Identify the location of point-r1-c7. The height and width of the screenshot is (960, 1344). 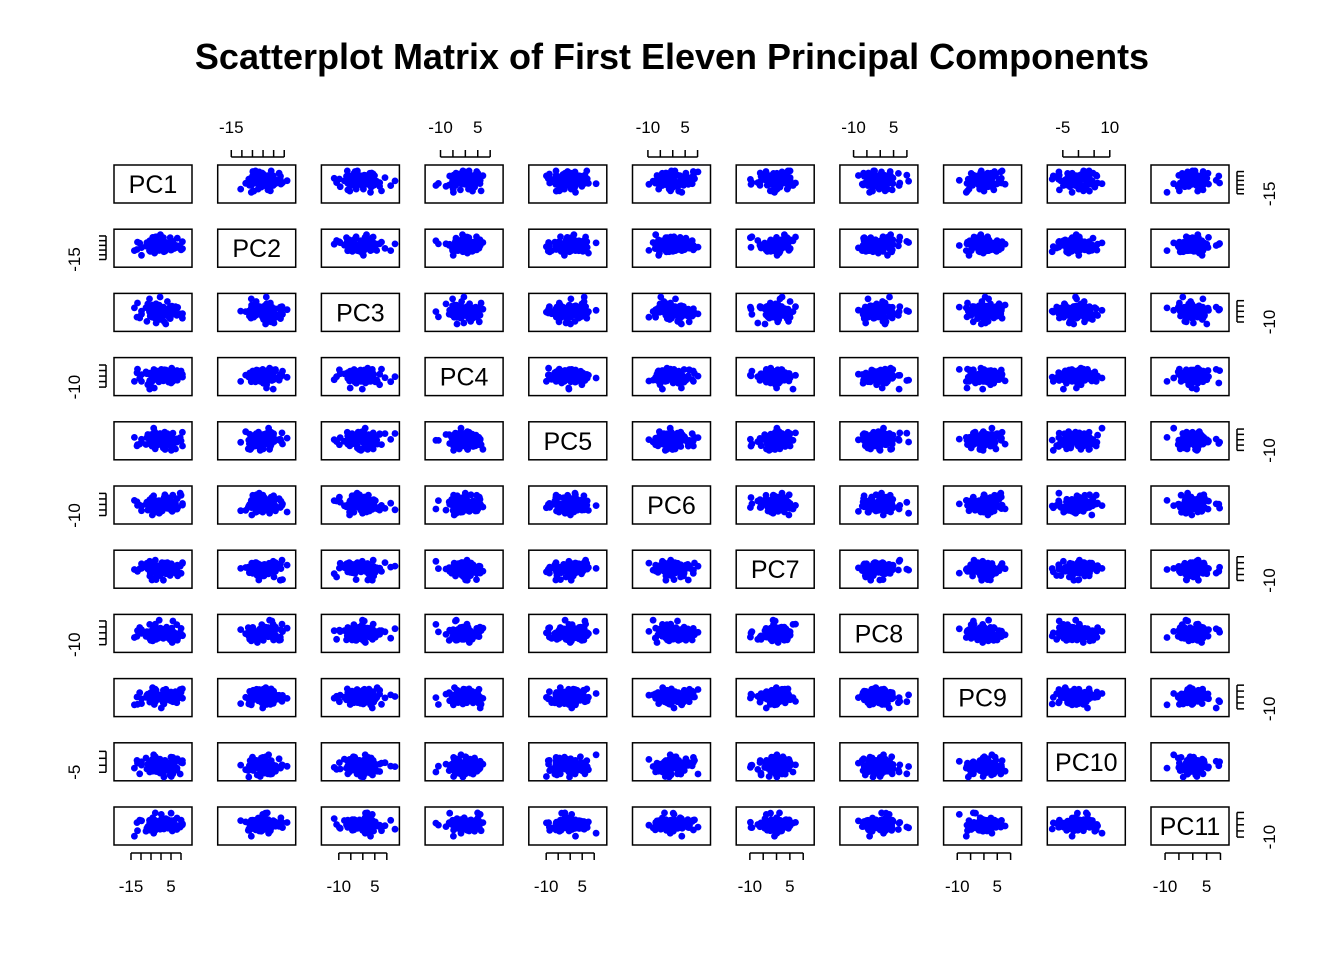
(752, 183).